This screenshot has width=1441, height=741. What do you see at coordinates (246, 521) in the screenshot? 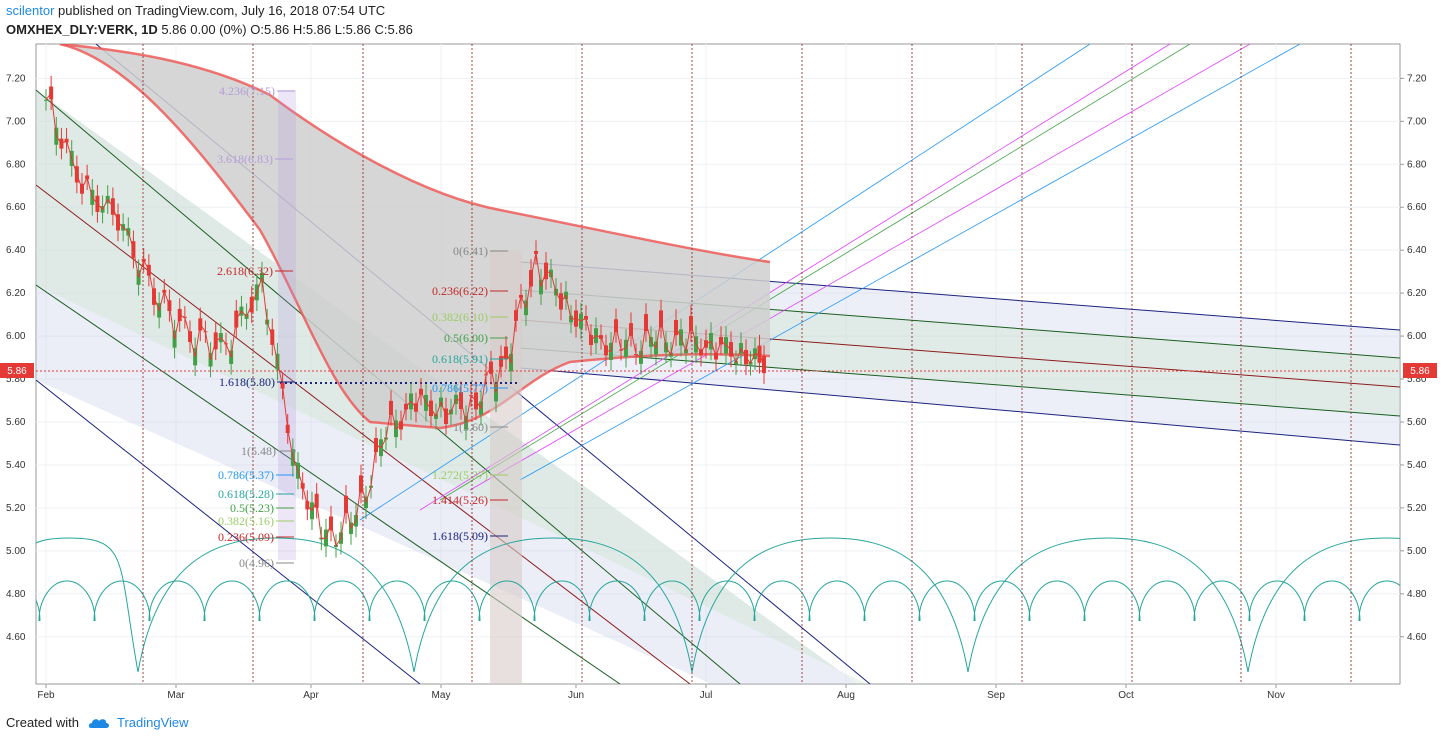
I see `fib-label: 0.382(5.16)` at bounding box center [246, 521].